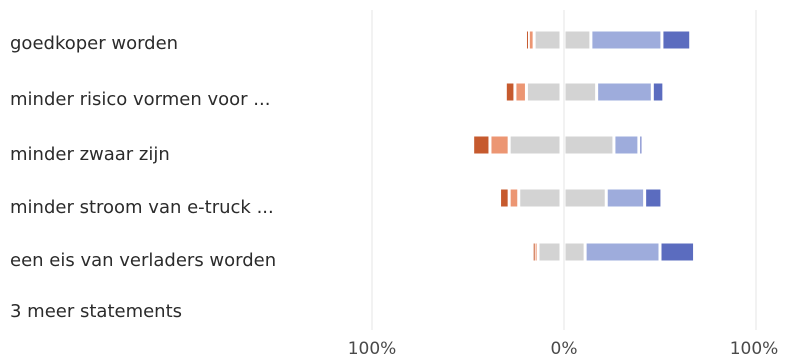  I want to click on bar-segment-row0-s5, so click(676, 40).